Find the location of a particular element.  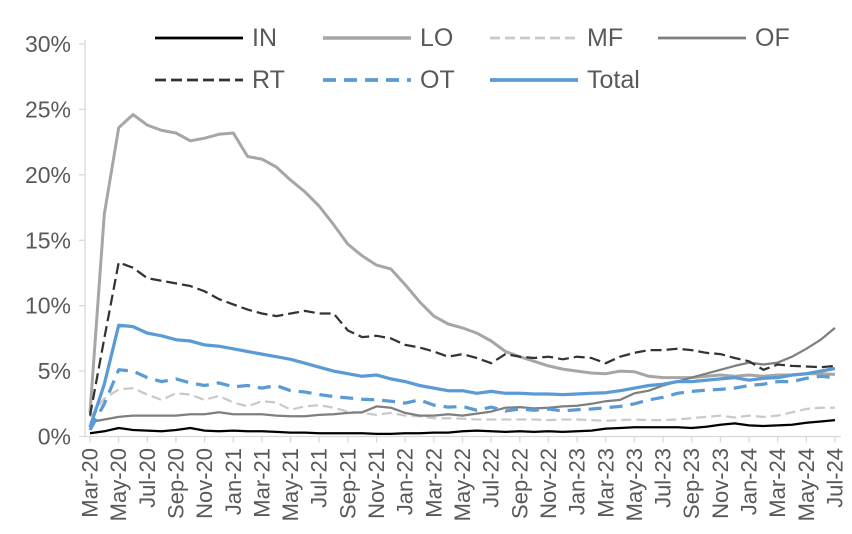

y-axis-labels: 0% 5% 10% 15% 20% 25% 30% is located at coordinates (55, 240).